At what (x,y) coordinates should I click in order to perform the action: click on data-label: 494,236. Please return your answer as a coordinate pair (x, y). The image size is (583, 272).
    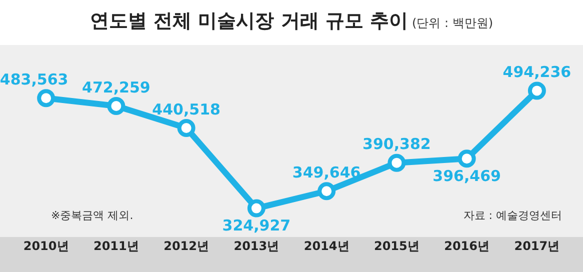
    Looking at the image, I should click on (537, 72).